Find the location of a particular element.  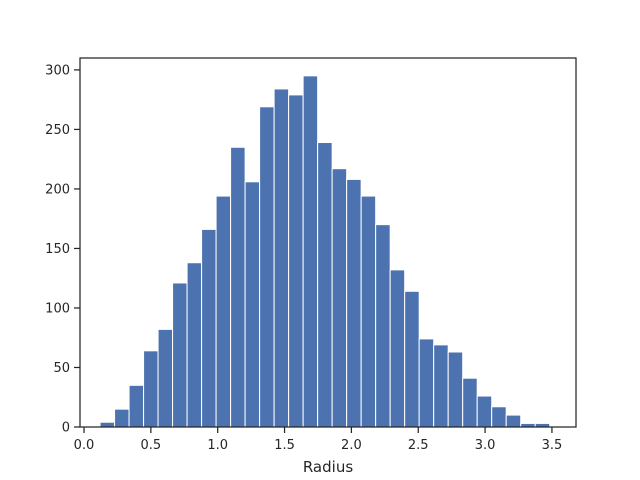

y-axis: 0 50 100 150 200 250 300 is located at coordinates (62, 249).